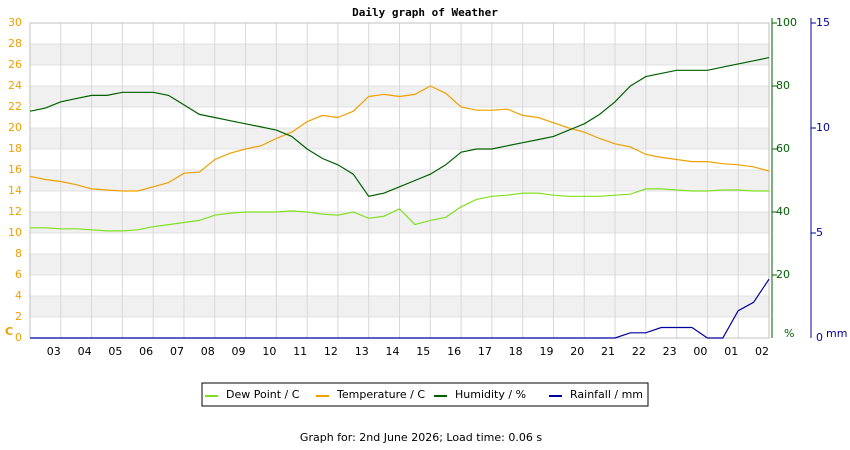 The height and width of the screenshot is (450, 850). I want to click on x-tick-label: 04, so click(85, 351).